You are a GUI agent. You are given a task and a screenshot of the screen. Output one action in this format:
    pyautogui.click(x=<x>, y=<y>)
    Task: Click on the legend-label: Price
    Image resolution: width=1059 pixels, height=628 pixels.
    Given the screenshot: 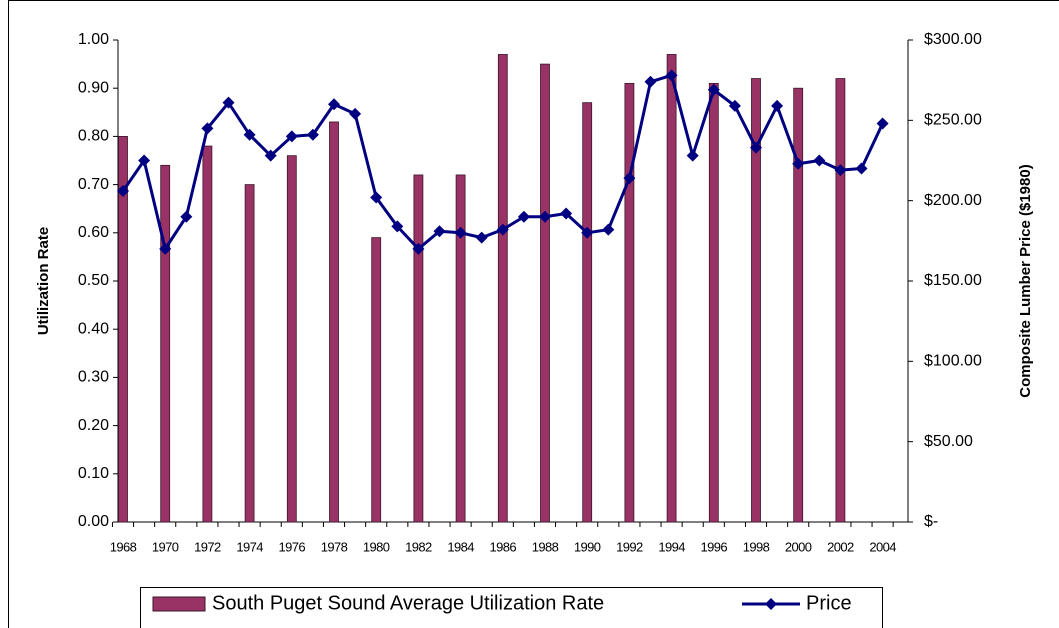 What is the action you would take?
    pyautogui.click(x=829, y=603)
    